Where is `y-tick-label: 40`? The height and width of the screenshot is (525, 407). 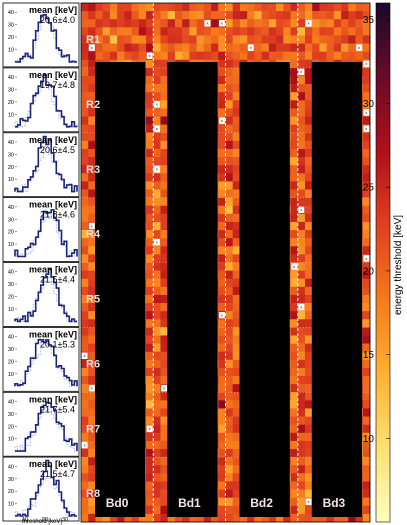 y-tick-label: 40 is located at coordinates (11, 143).